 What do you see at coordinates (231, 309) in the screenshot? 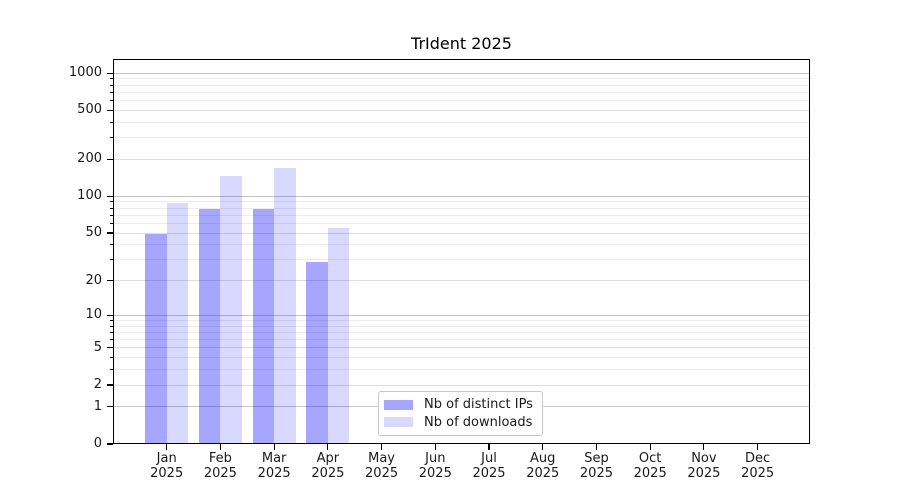
I see `bar-downloads-feb` at bounding box center [231, 309].